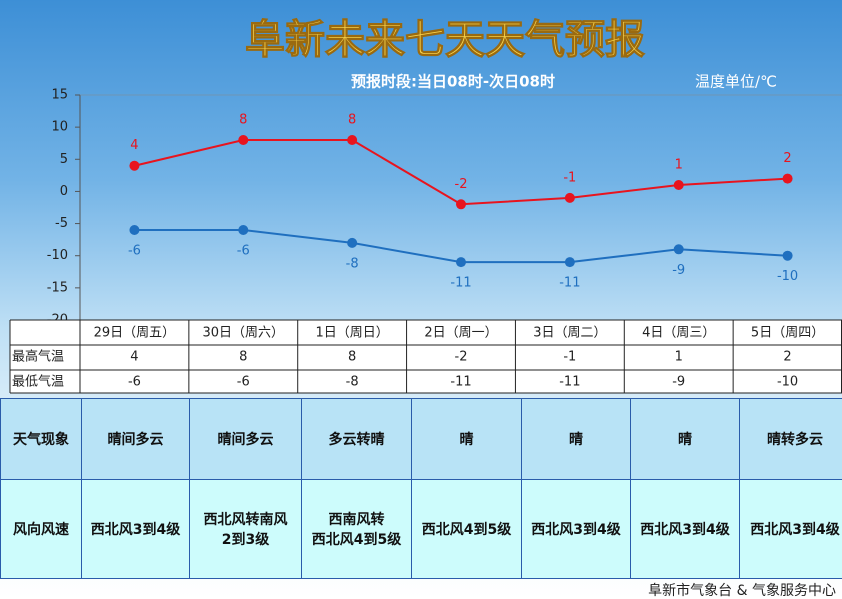 The width and height of the screenshot is (842, 599). I want to click on table-cell: 西南风转 西北风4到5级, so click(356, 529).